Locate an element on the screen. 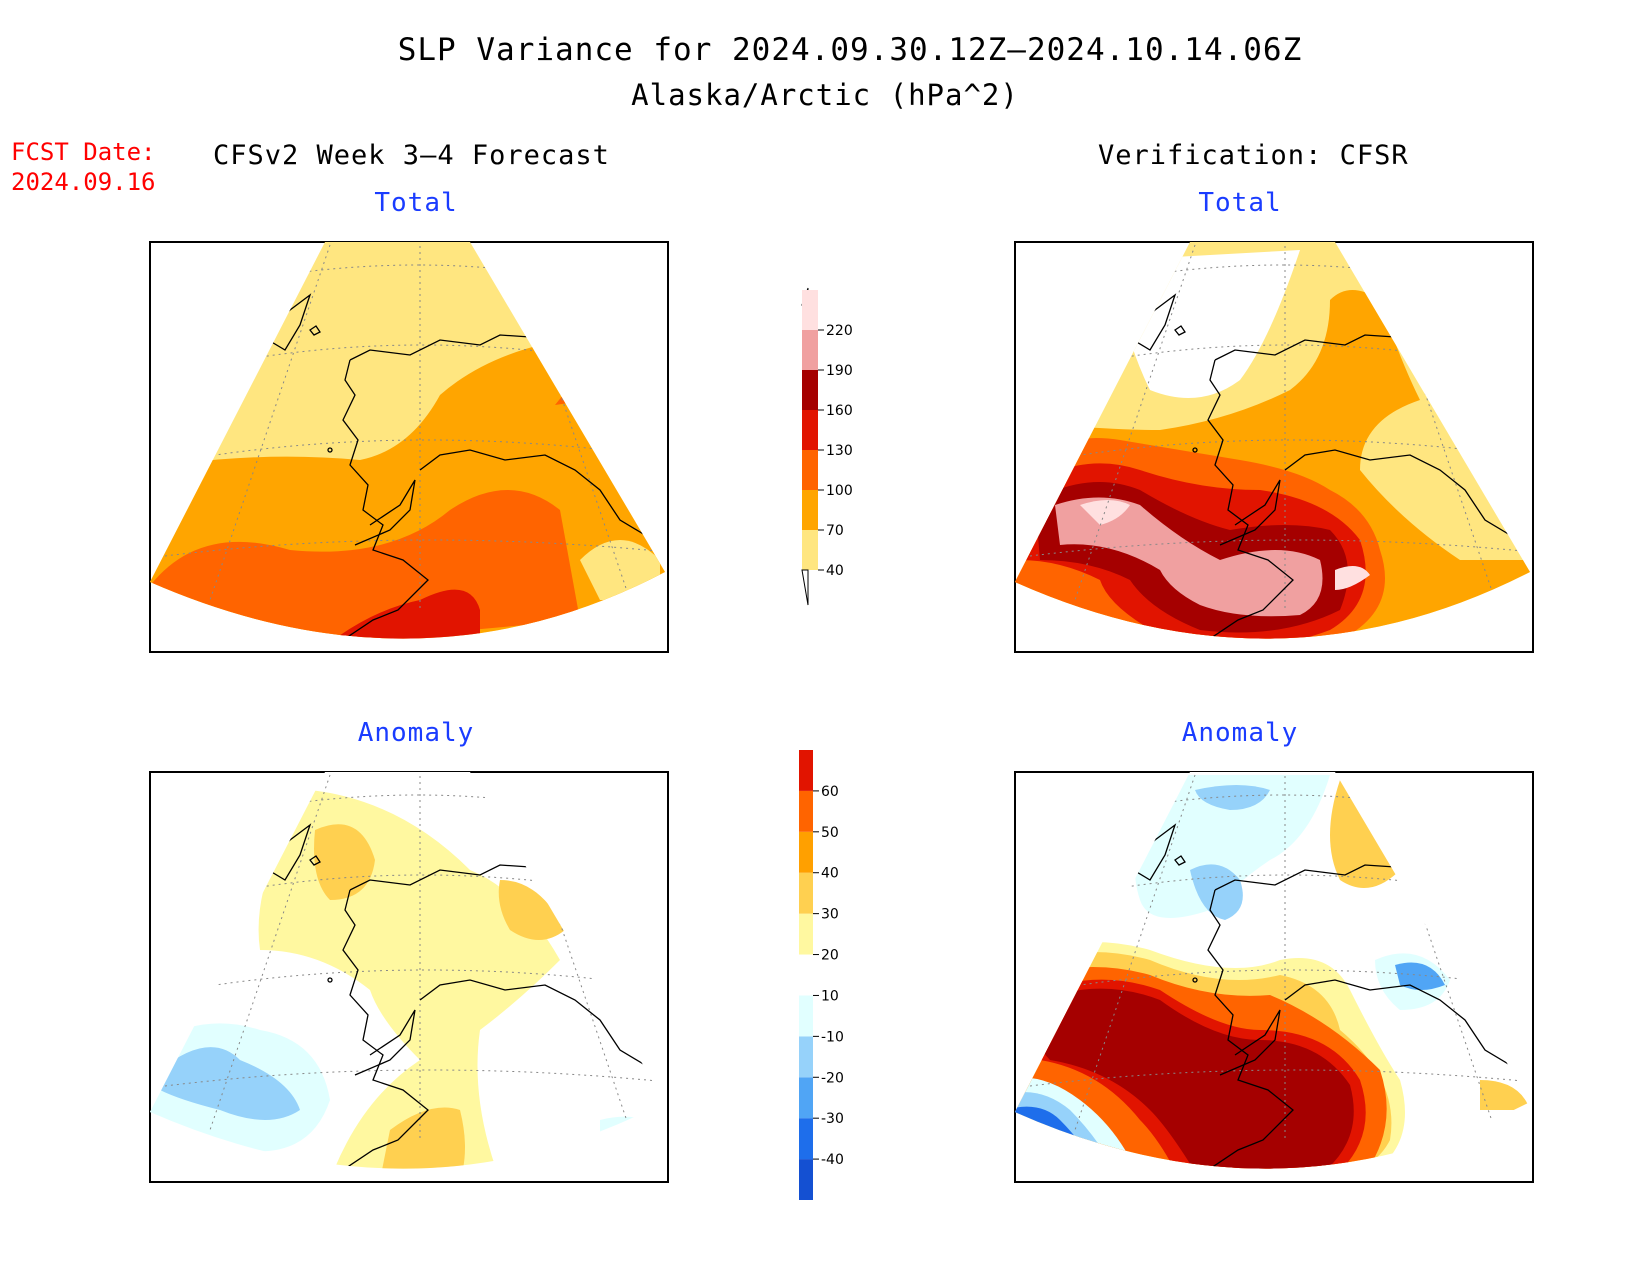  forecast-total-title: Total is located at coordinates (416, 203).